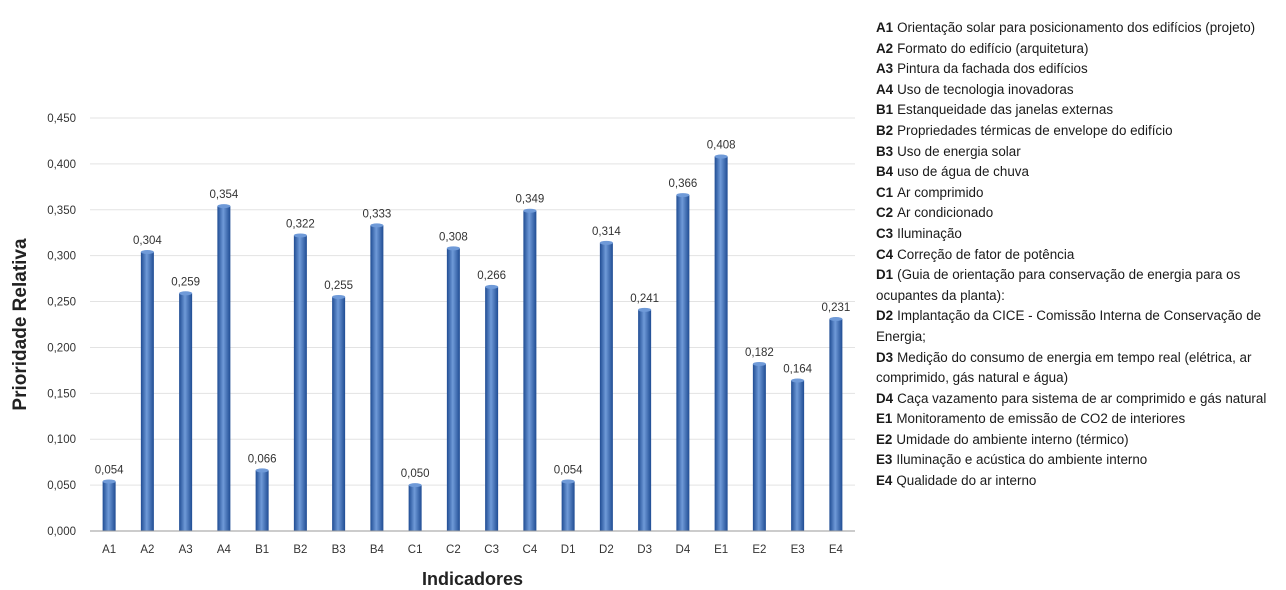 The height and width of the screenshot is (590, 1286). What do you see at coordinates (885, 192) in the screenshot?
I see `legend-code: C1` at bounding box center [885, 192].